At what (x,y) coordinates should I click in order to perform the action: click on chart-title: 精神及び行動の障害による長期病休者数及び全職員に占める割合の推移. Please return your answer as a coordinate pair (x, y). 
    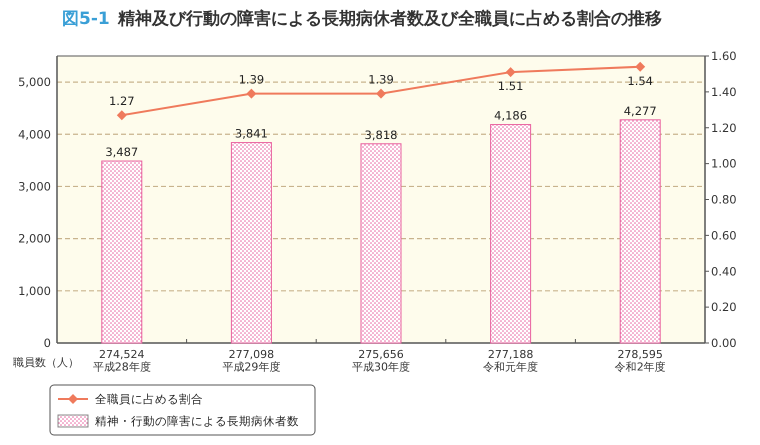
    Looking at the image, I should click on (389, 19).